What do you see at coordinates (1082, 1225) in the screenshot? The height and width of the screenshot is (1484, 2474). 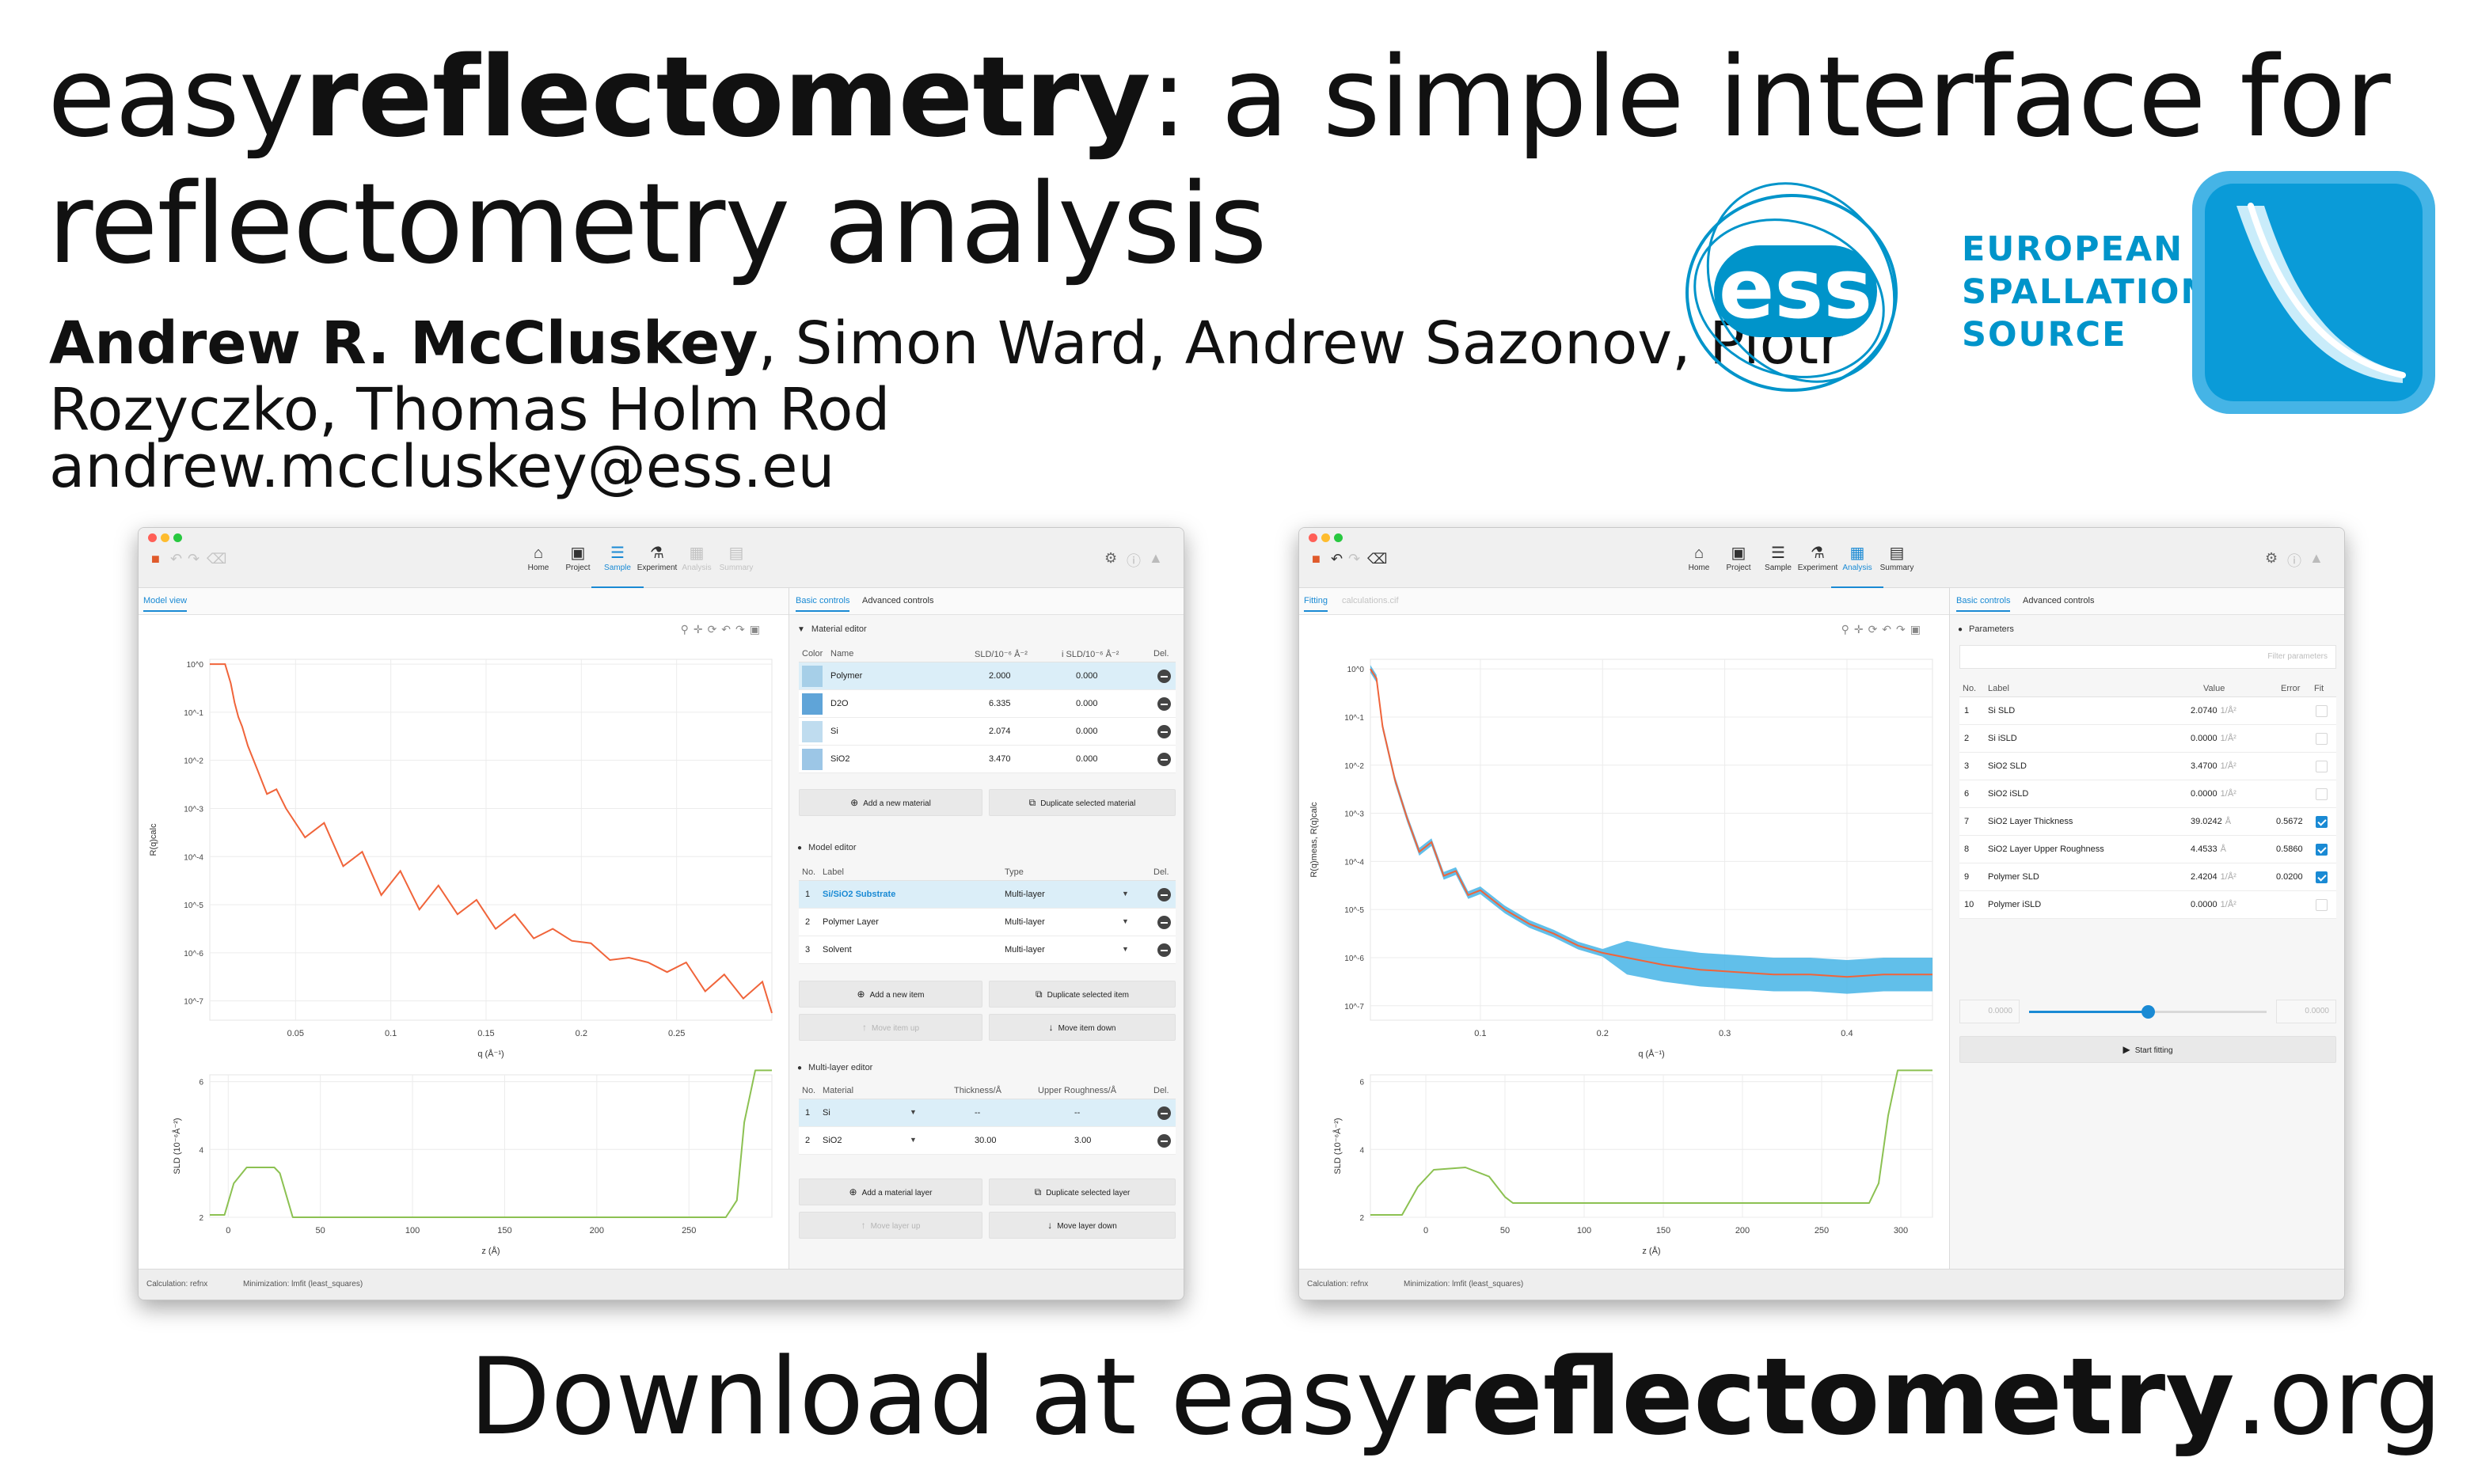 I see `move-layer-down-button: ↓ Move layer down` at bounding box center [1082, 1225].